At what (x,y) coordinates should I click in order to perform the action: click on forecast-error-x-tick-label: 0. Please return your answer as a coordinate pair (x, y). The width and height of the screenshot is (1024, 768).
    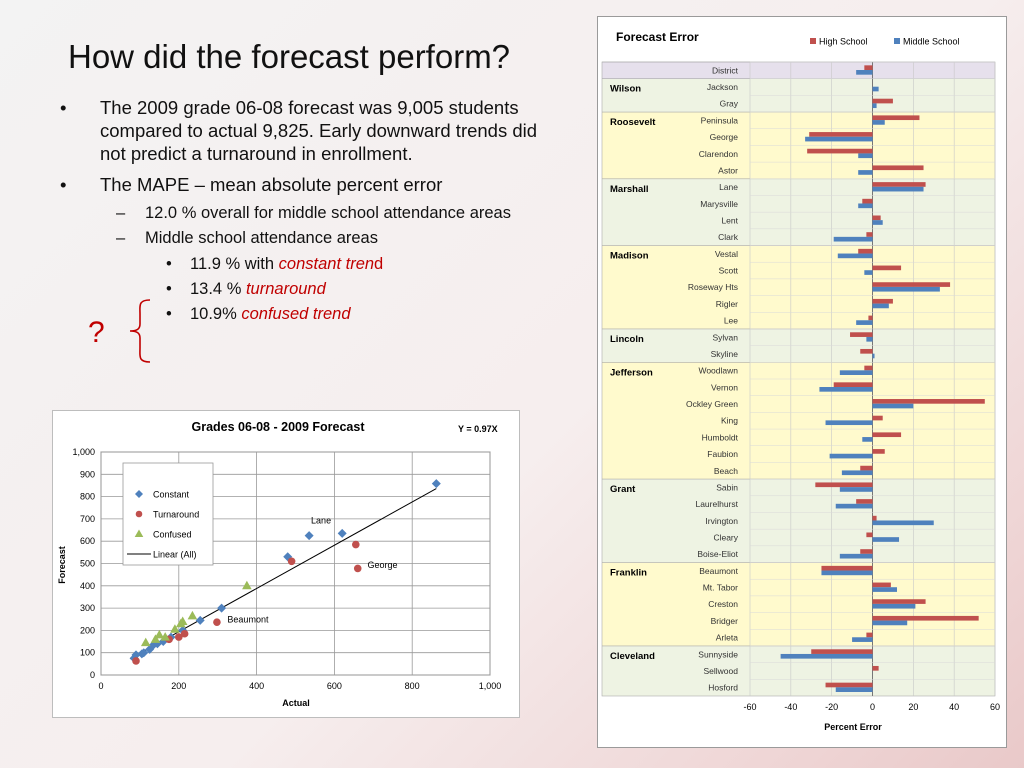
    Looking at the image, I should click on (872, 707).